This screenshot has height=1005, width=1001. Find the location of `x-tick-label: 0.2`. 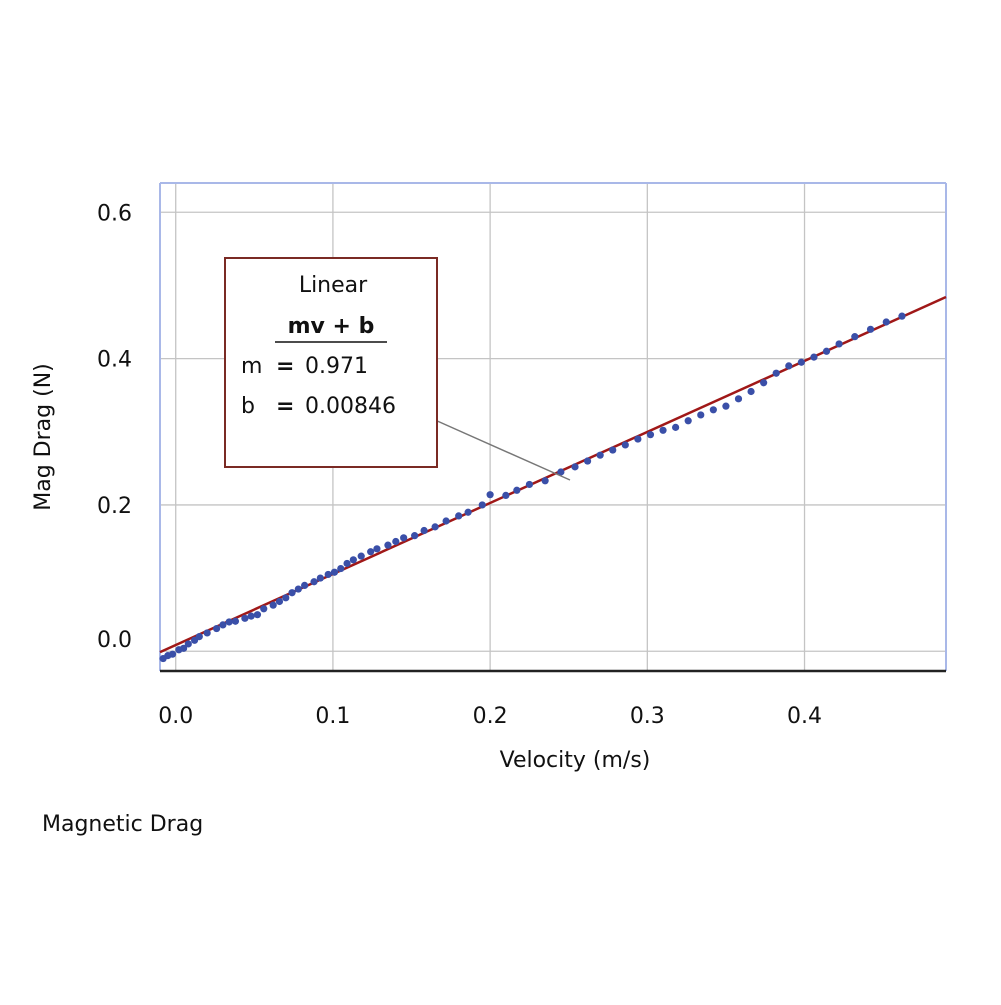

x-tick-label: 0.2 is located at coordinates (490, 716).